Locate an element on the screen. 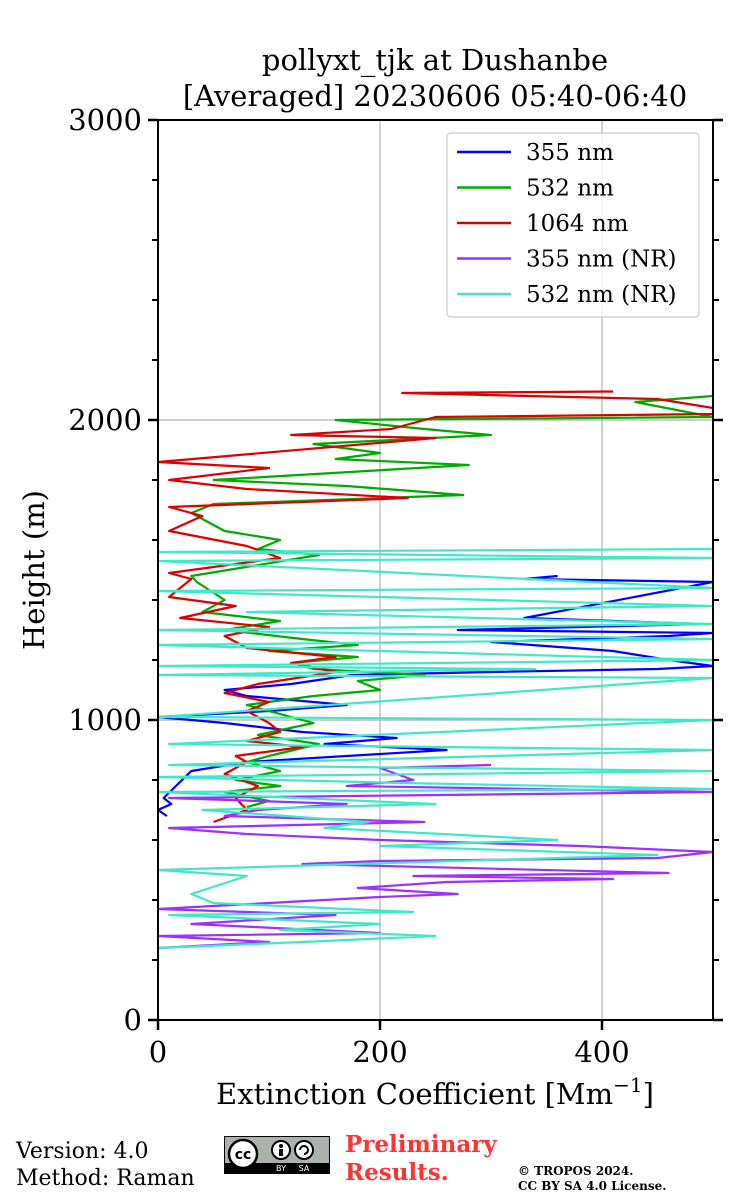 Image resolution: width=750 pixels, height=1200 pixels. copyright-notice: © TROPOS 2024. CC BY SA 4.0 License. is located at coordinates (592, 1179).